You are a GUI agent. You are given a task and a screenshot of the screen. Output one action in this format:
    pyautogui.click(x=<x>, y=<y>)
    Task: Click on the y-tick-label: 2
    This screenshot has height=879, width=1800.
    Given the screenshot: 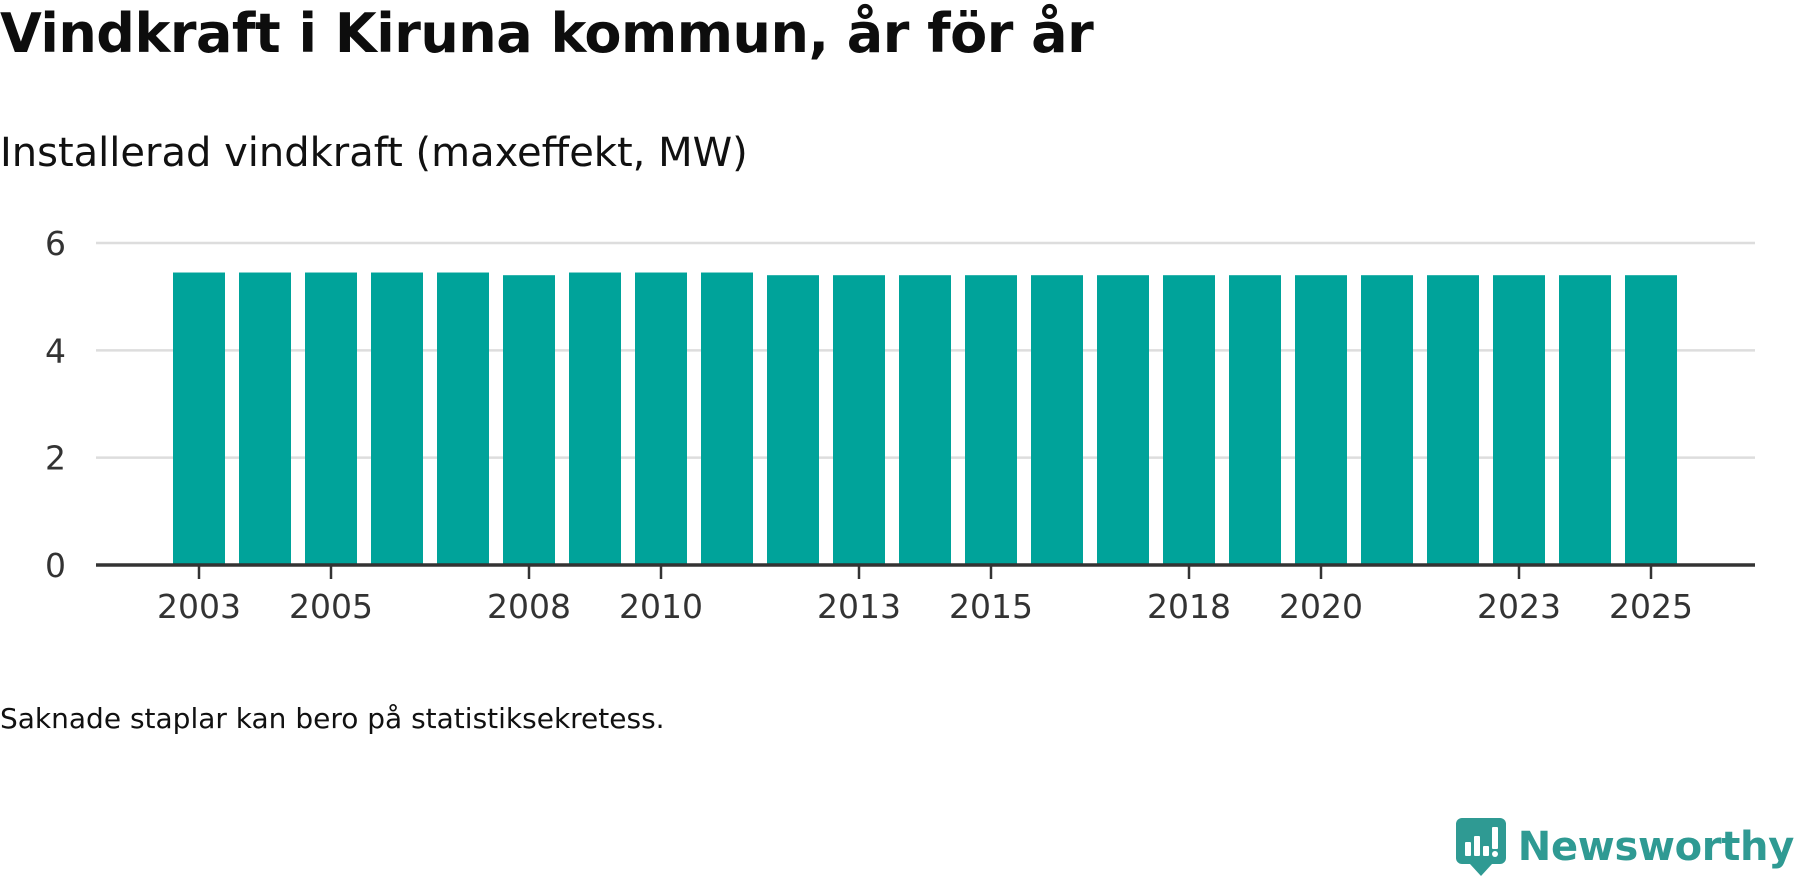 What is the action you would take?
    pyautogui.click(x=55, y=458)
    